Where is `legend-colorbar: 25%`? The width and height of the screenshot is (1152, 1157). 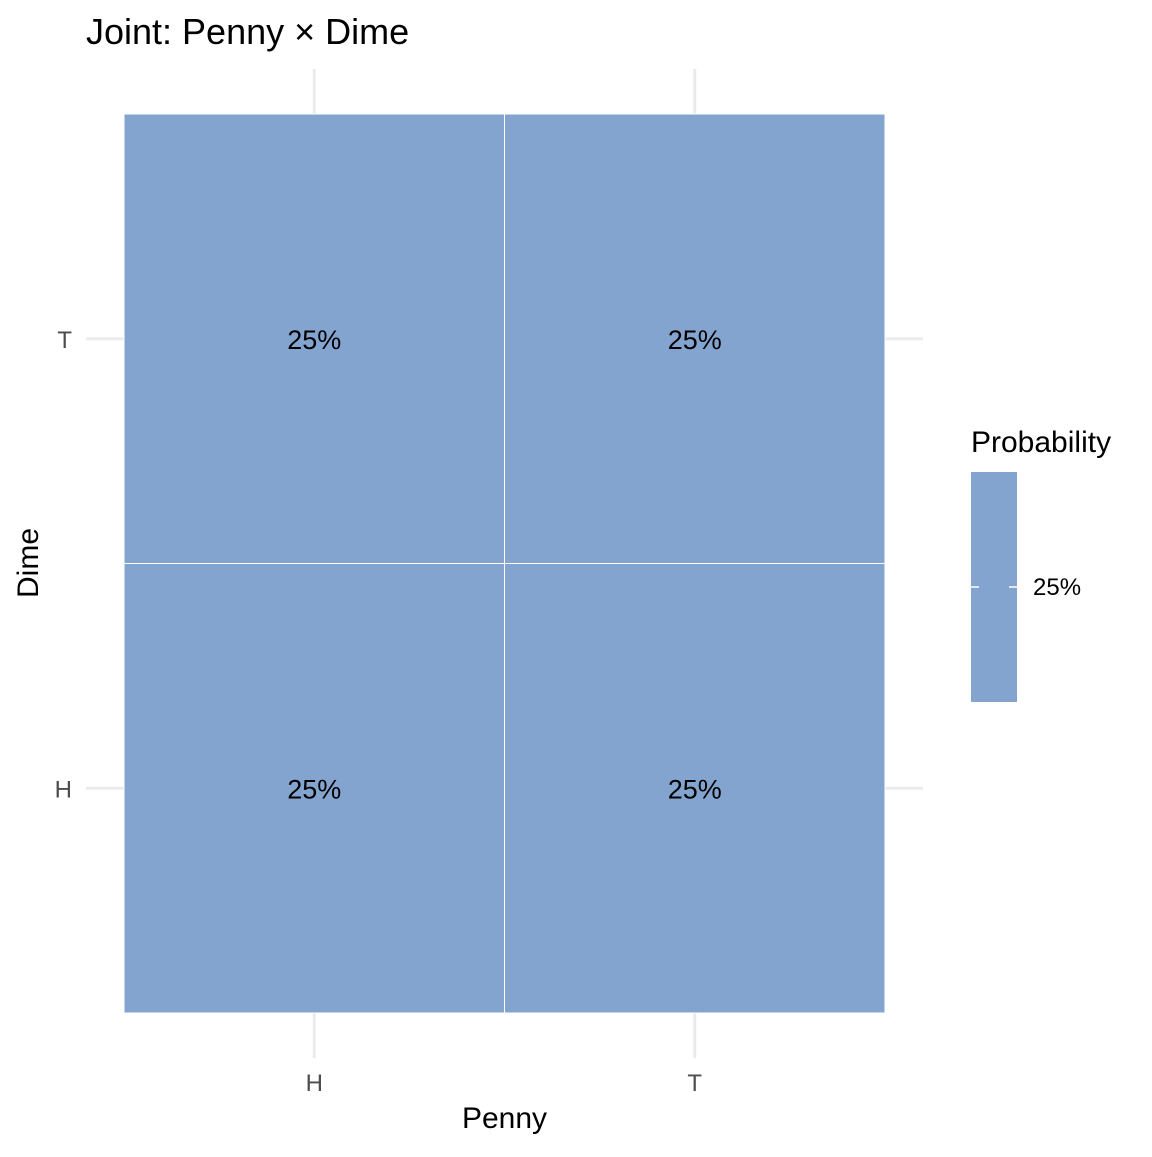
legend-colorbar: 25% is located at coordinates (1026, 587).